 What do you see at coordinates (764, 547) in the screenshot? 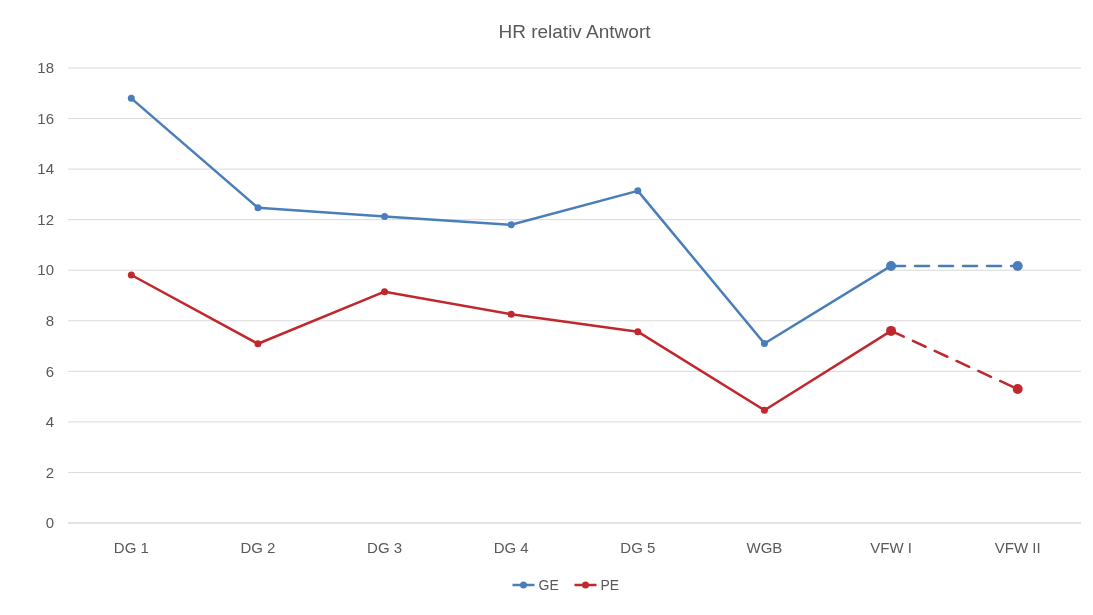
I see `x-tick-label: WGB` at bounding box center [764, 547].